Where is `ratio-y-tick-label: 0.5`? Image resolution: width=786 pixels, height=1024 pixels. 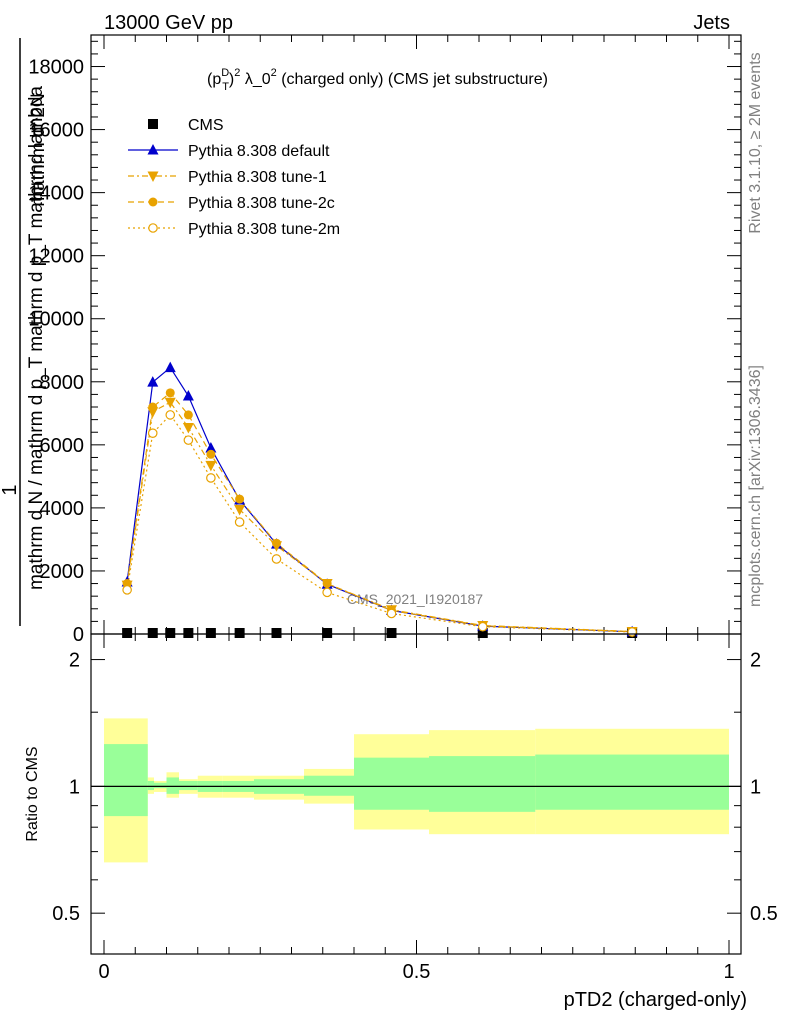 ratio-y-tick-label: 0.5 is located at coordinates (66, 914).